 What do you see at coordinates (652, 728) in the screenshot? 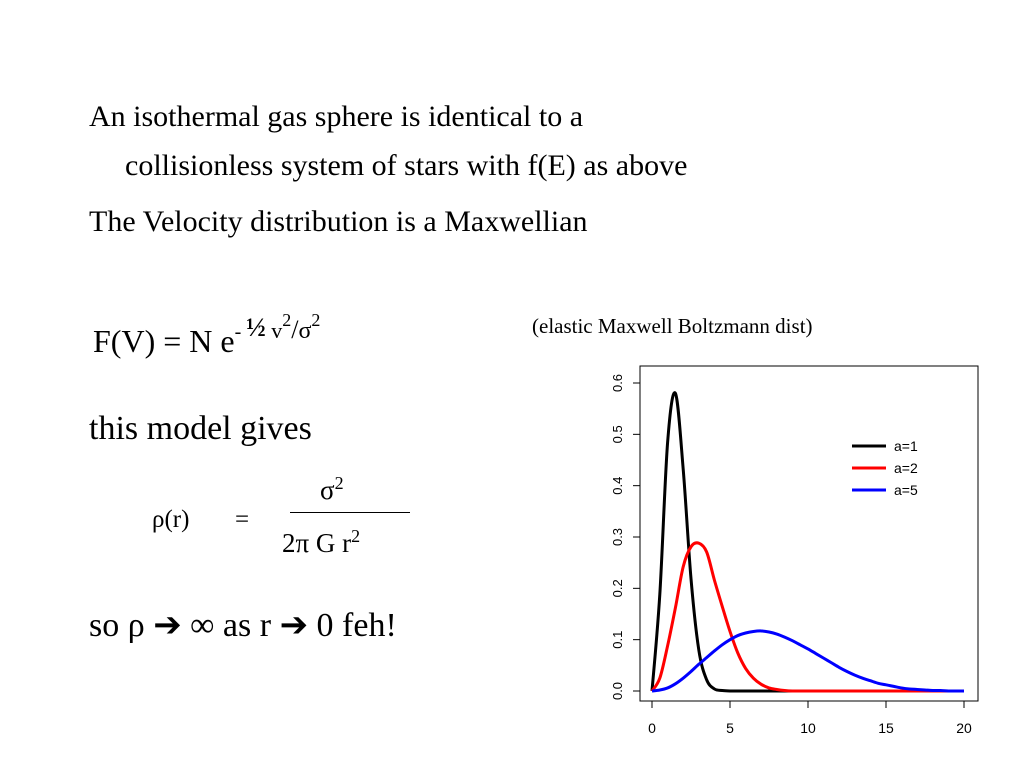
I see `x-tick-label: 0` at bounding box center [652, 728].